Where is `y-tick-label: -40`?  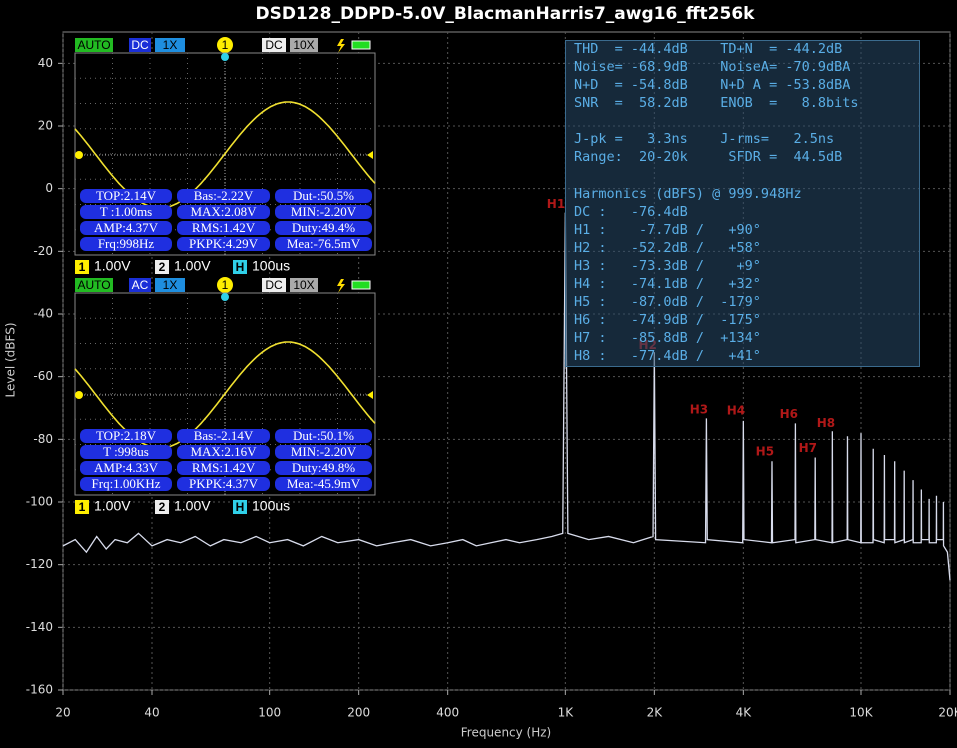 y-tick-label: -40 is located at coordinates (43, 314).